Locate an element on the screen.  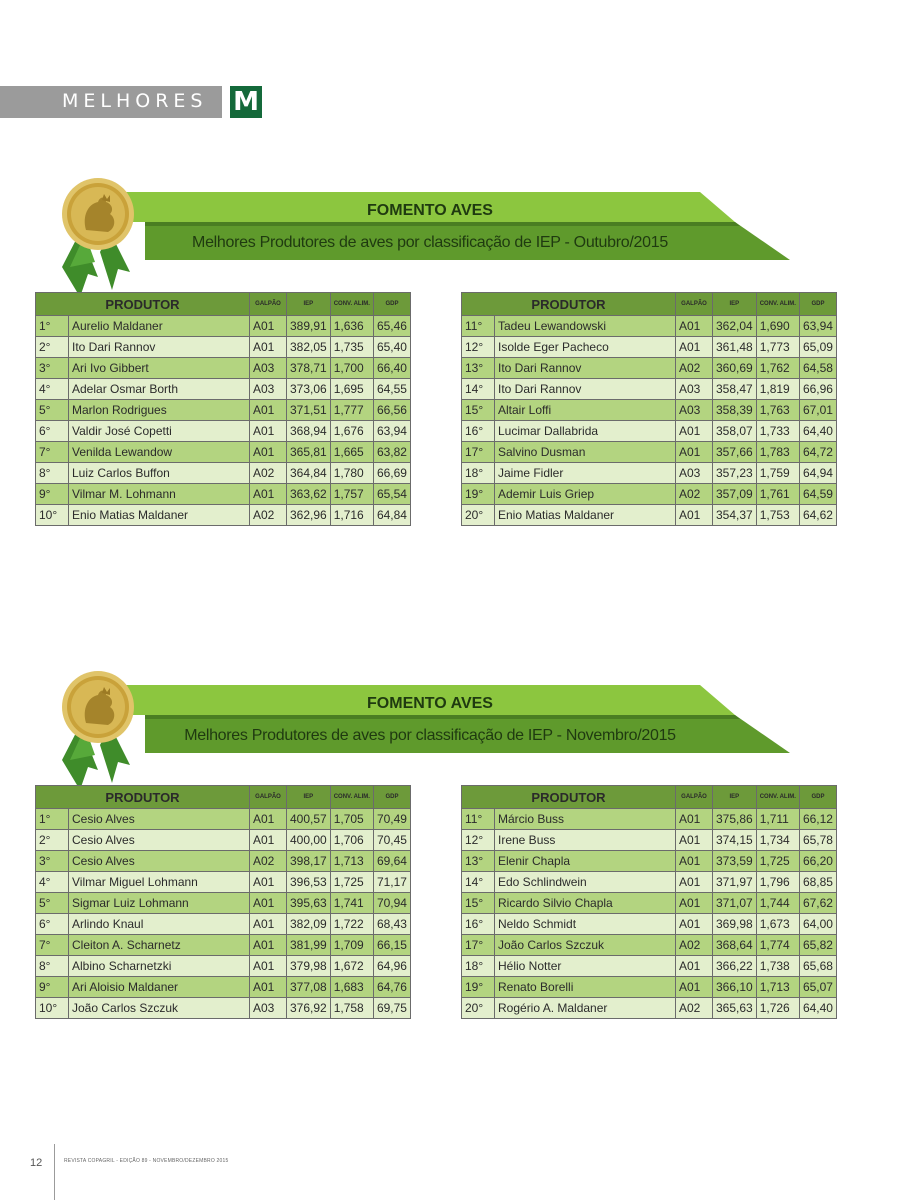
producer-name: Lucimar Dallabrida is located at coordinates (585, 431).